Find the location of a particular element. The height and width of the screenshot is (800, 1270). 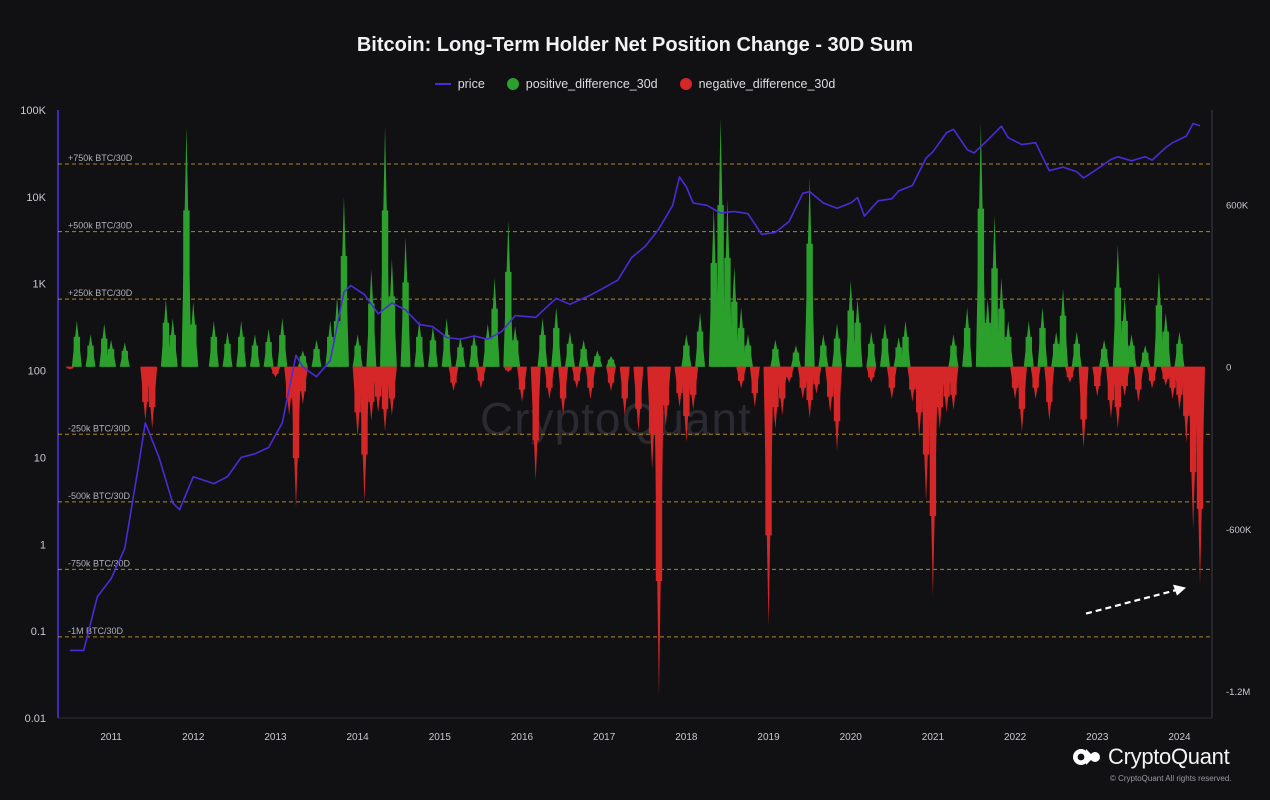

x-tick-label: 2012 is located at coordinates (193, 737).